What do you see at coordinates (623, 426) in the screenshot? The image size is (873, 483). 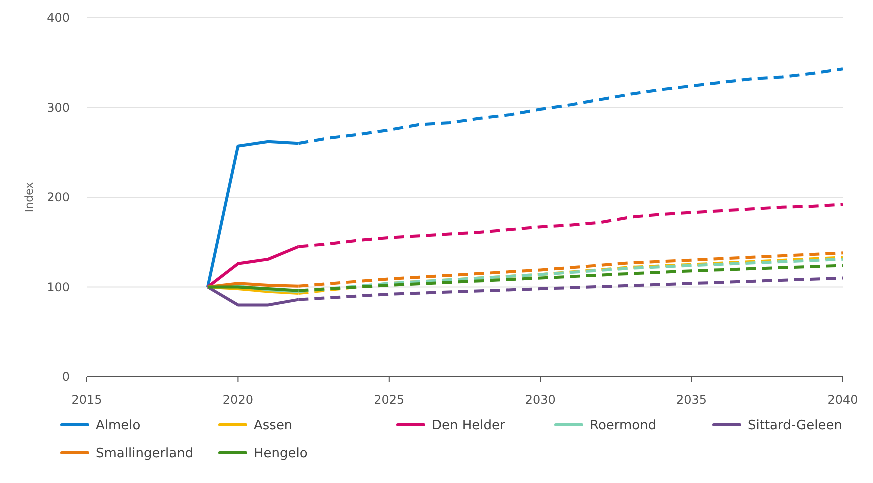 I see `legend-label: Roermond` at bounding box center [623, 426].